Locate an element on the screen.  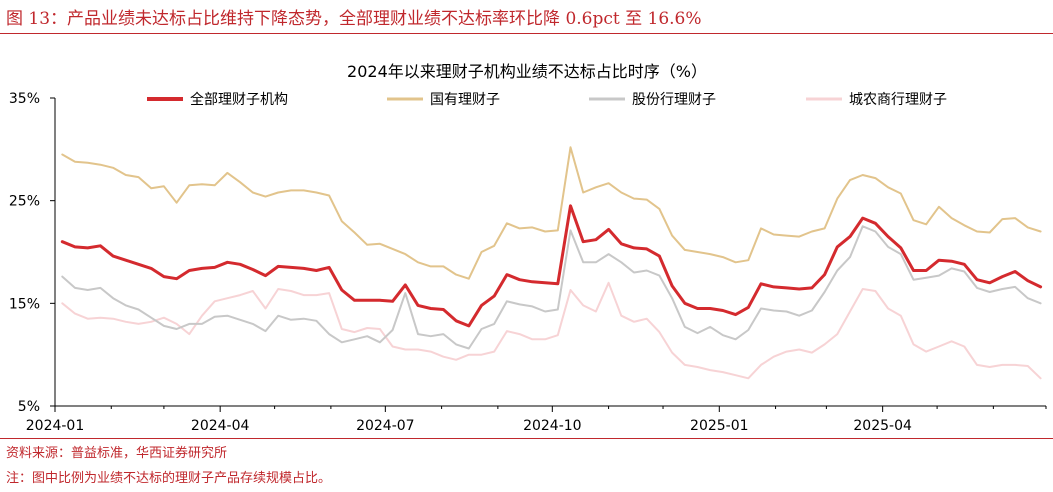
legend-label: 股份行理财子 is located at coordinates (674, 100).